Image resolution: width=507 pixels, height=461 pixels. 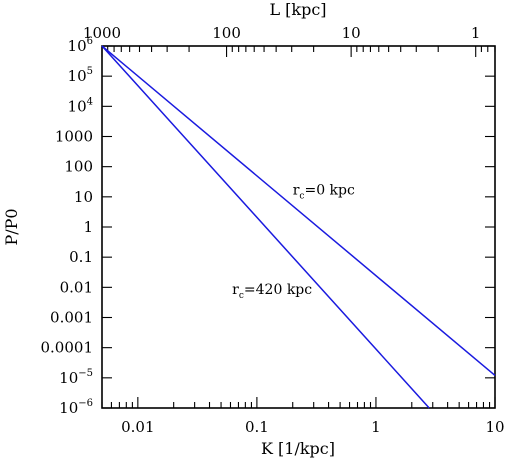 What do you see at coordinates (137, 427) in the screenshot?
I see `x-tick-label: 0.01` at bounding box center [137, 427].